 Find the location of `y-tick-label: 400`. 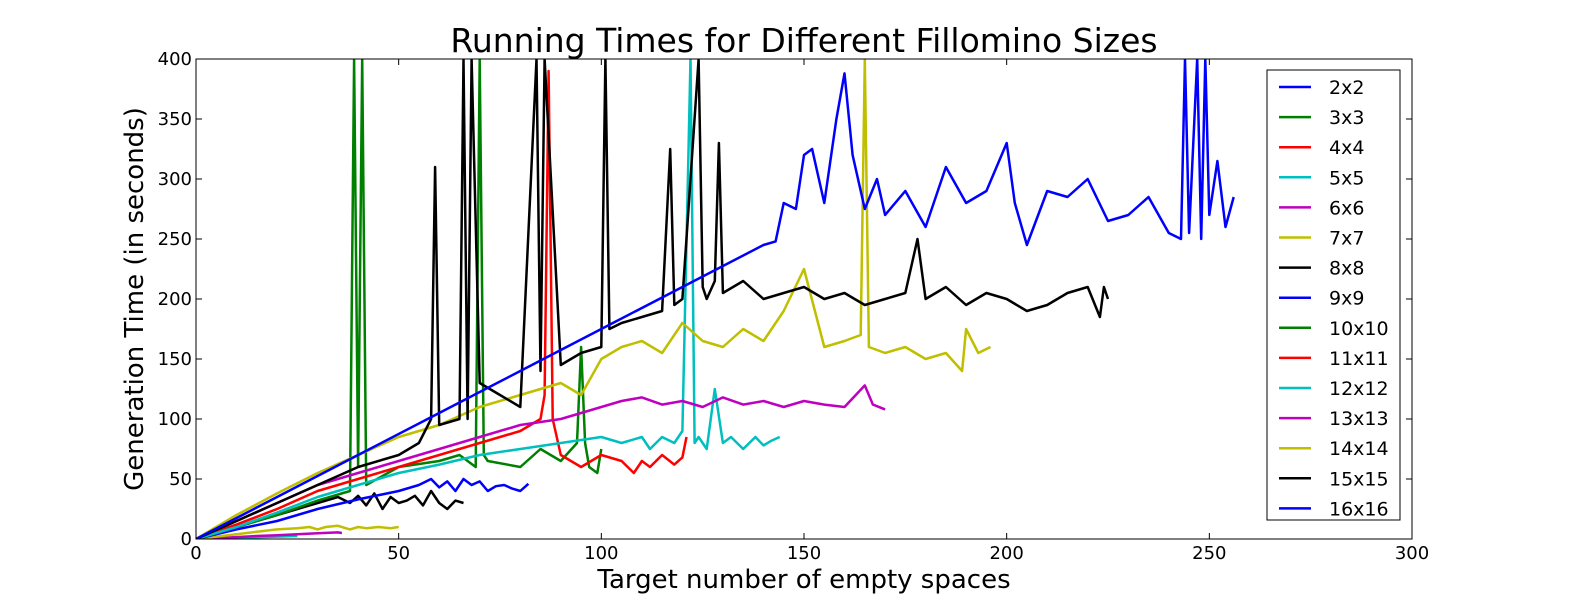

y-tick-label: 400 is located at coordinates (175, 59).